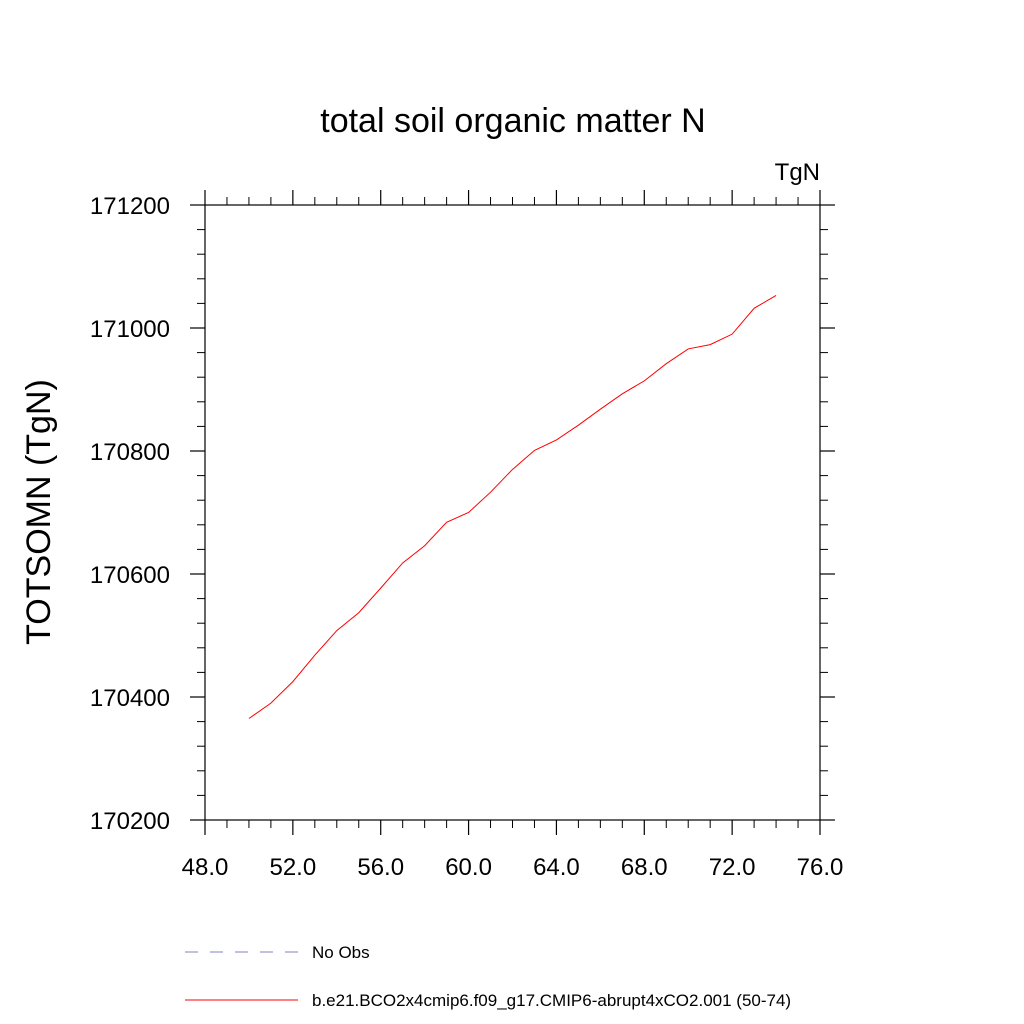  Describe the element at coordinates (130, 821) in the screenshot. I see `y-tick-label: 170200` at that location.